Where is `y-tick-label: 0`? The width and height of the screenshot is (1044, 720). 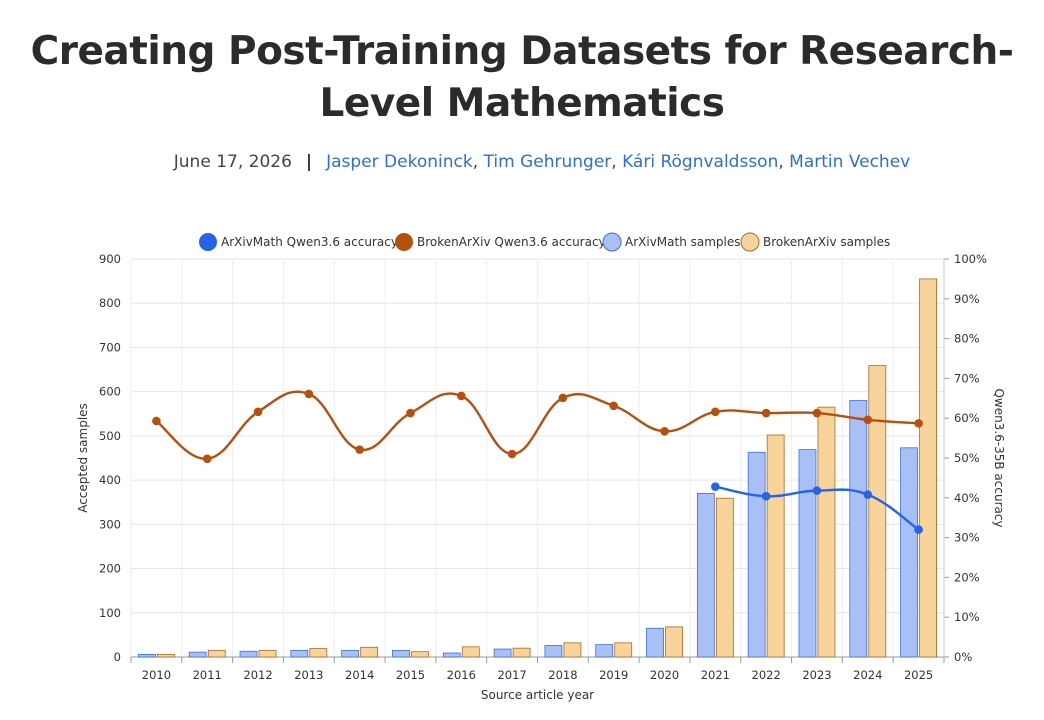
y-tick-label: 0 is located at coordinates (117, 657).